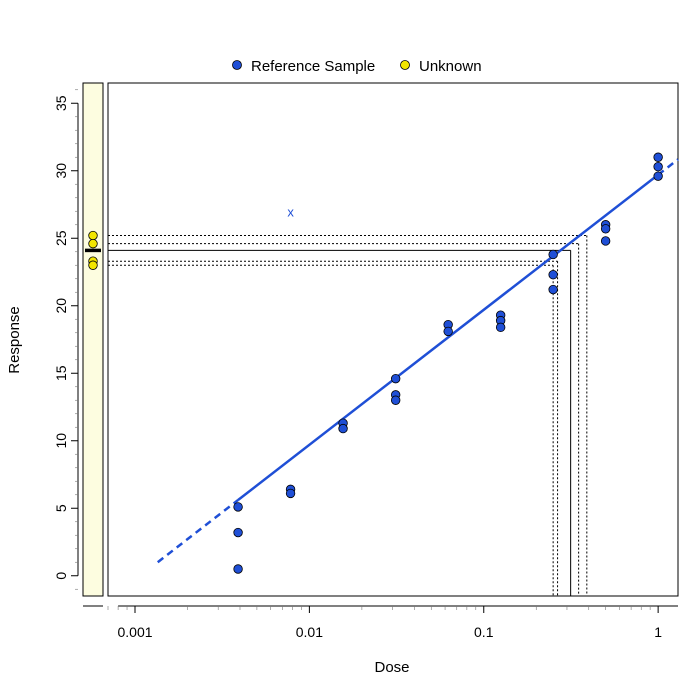  What do you see at coordinates (380, 622) in the screenshot?
I see `x-axis: 0.001 0.01 0.1 1` at bounding box center [380, 622].